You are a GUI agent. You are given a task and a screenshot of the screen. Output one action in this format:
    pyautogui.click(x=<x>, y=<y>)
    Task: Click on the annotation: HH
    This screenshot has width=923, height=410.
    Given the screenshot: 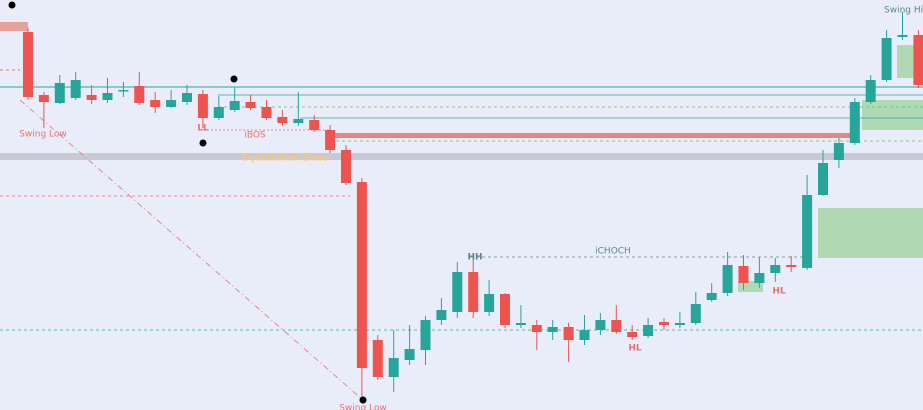 What is the action you would take?
    pyautogui.click(x=474, y=258)
    